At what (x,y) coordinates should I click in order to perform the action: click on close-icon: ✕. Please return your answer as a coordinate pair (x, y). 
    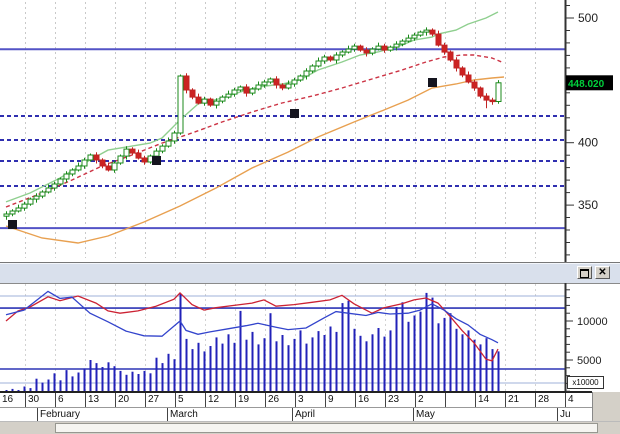
    Looking at the image, I should click on (602, 272).